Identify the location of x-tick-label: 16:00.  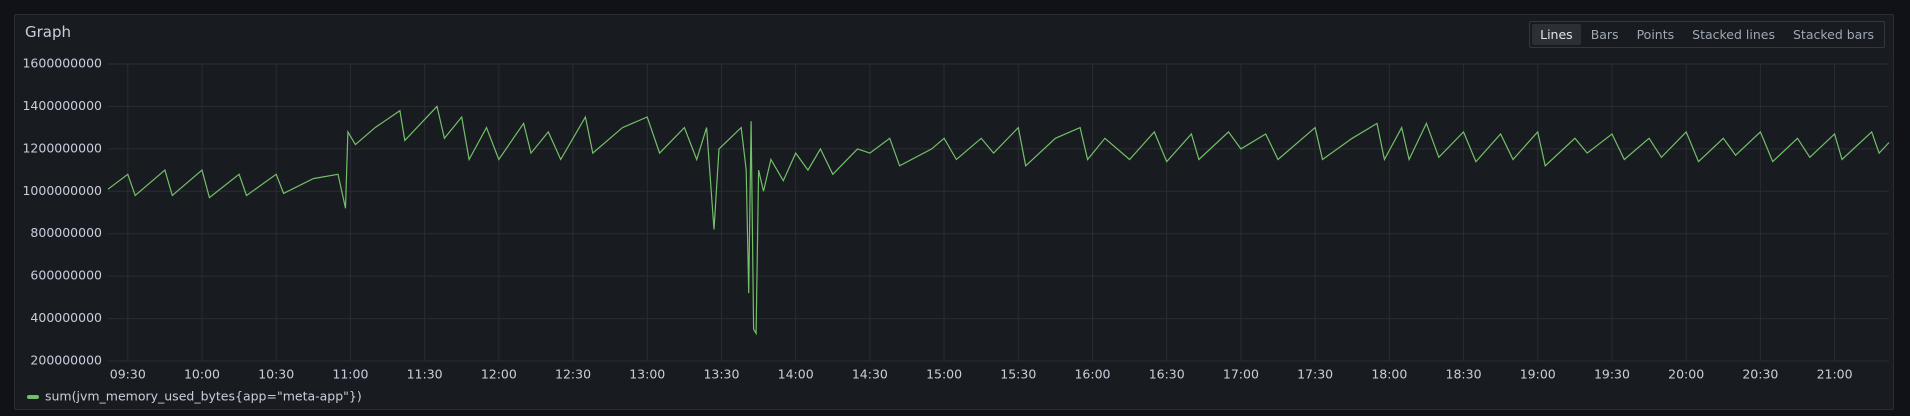
(1092, 374).